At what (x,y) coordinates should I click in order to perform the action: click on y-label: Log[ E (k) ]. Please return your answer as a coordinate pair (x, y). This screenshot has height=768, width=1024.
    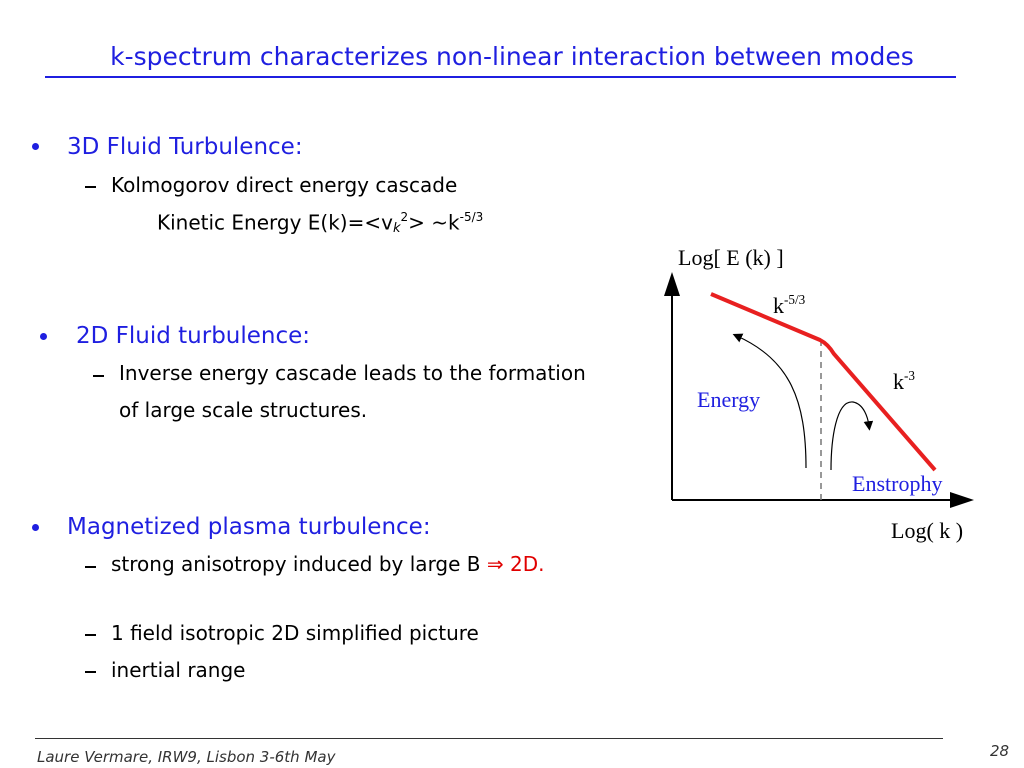
    Looking at the image, I should click on (731, 257).